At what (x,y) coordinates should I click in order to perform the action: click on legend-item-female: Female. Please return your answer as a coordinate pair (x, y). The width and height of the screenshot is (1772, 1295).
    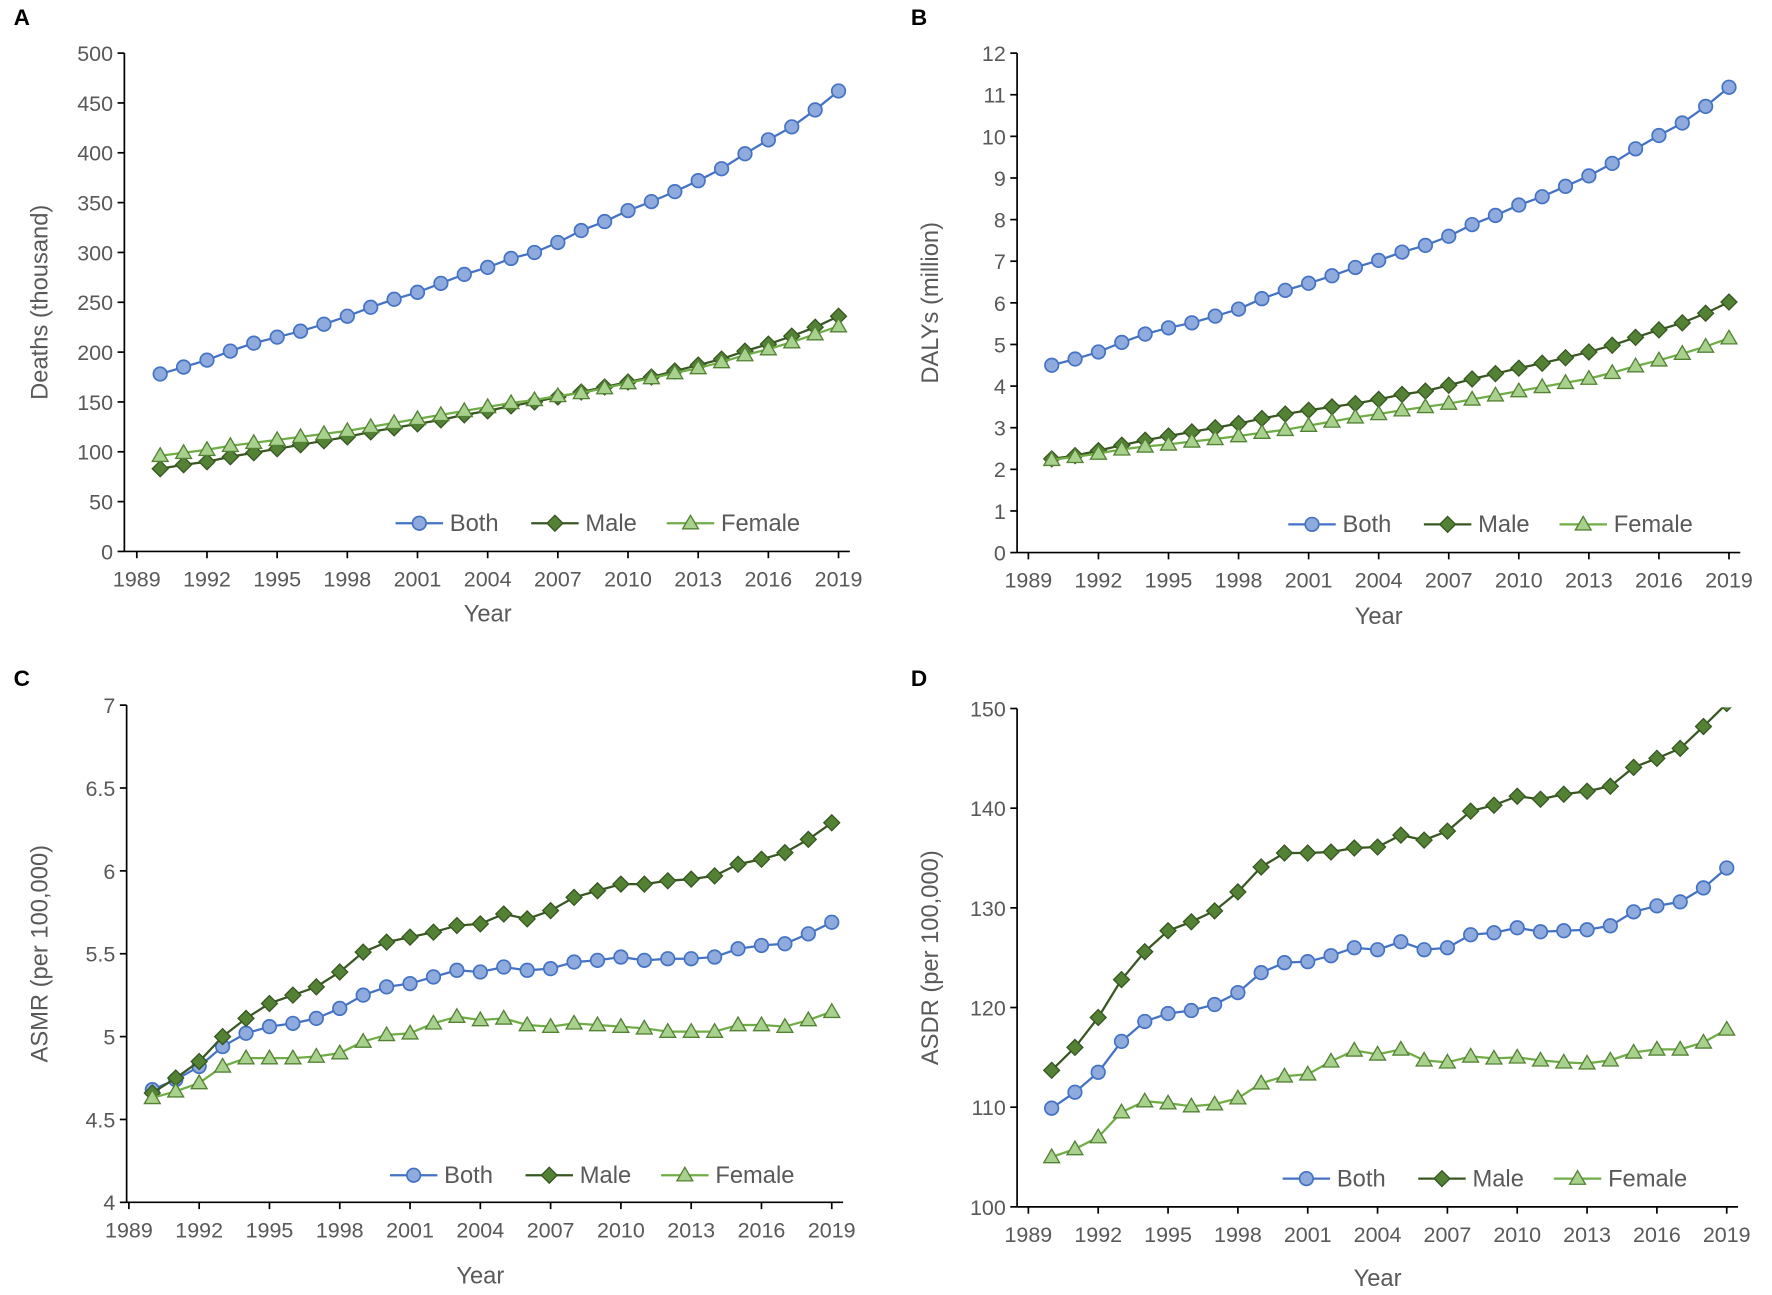
    Looking at the image, I should click on (1626, 525).